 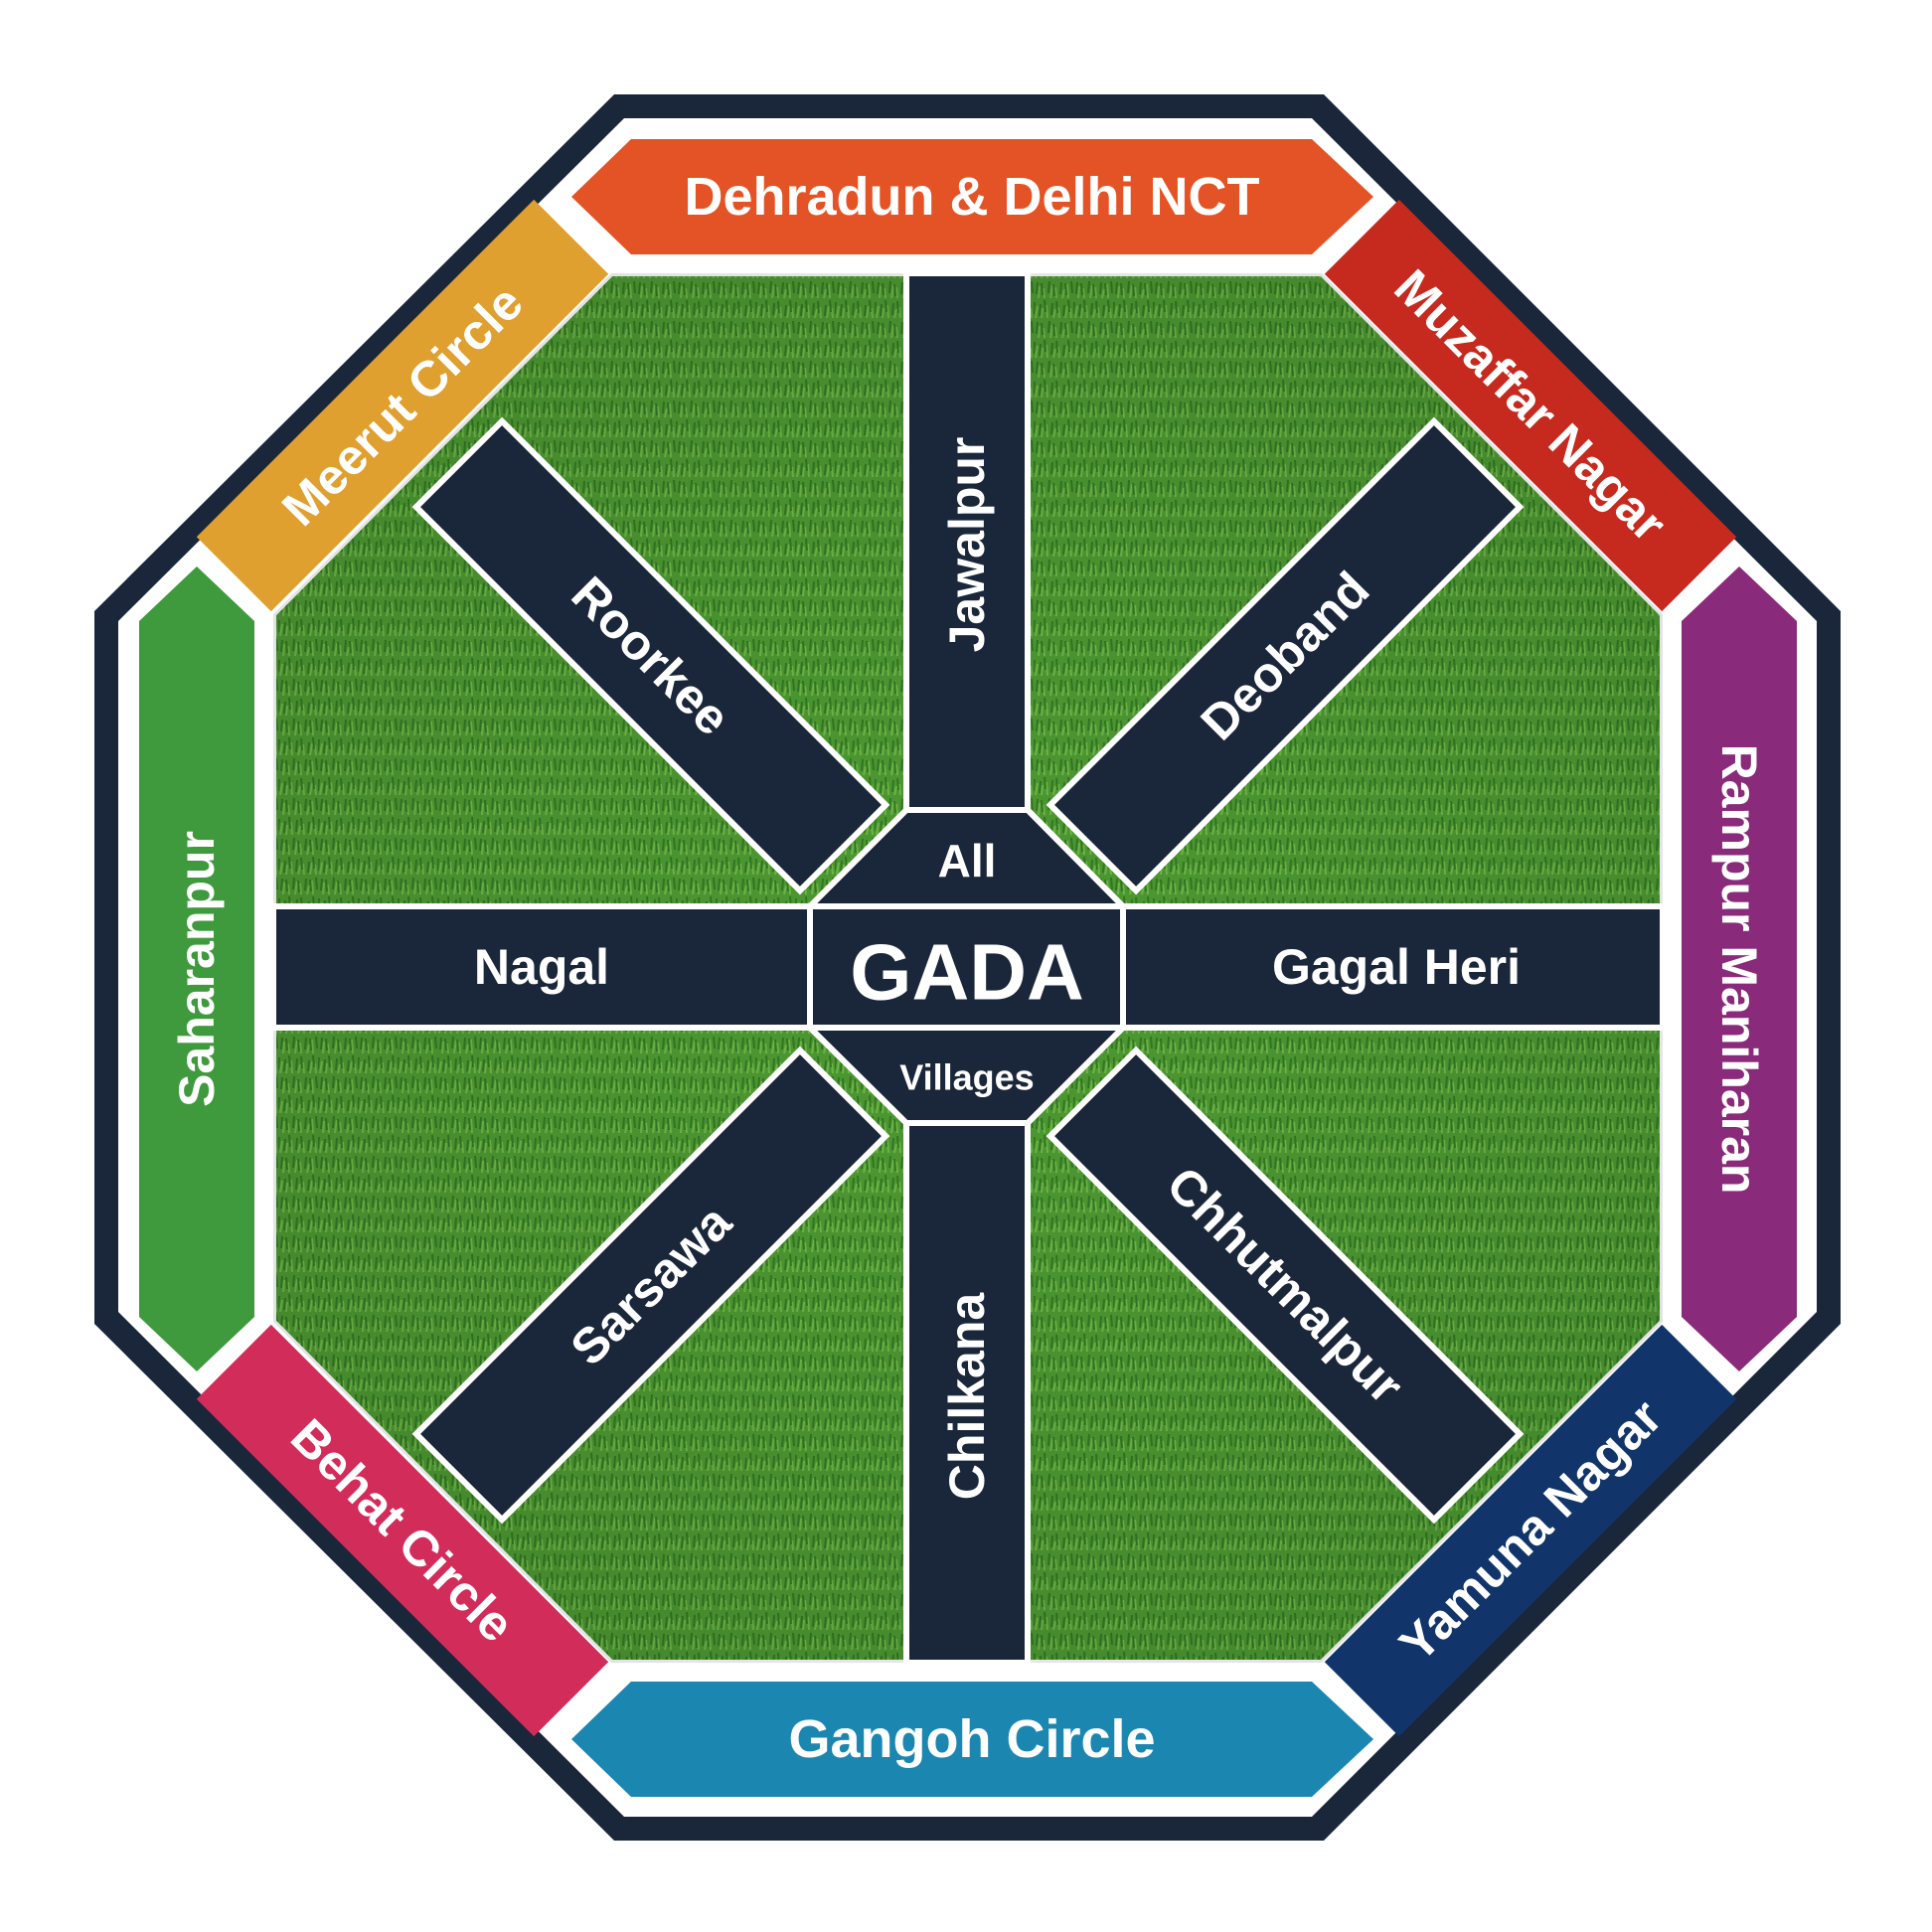 I want to click on ring-label-bottom: Gangoh Circle, so click(x=971, y=1739).